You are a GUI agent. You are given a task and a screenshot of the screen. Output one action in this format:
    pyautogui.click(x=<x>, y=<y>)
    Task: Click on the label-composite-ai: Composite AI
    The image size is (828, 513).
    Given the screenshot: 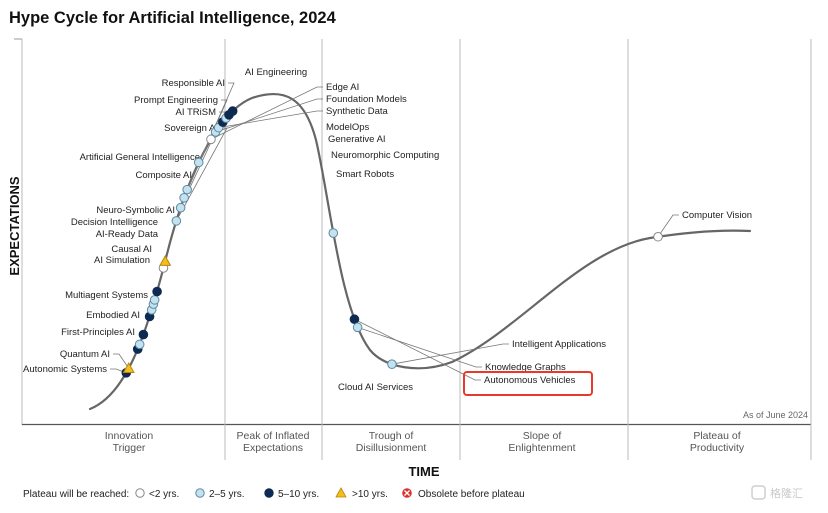 What is the action you would take?
    pyautogui.click(x=164, y=175)
    